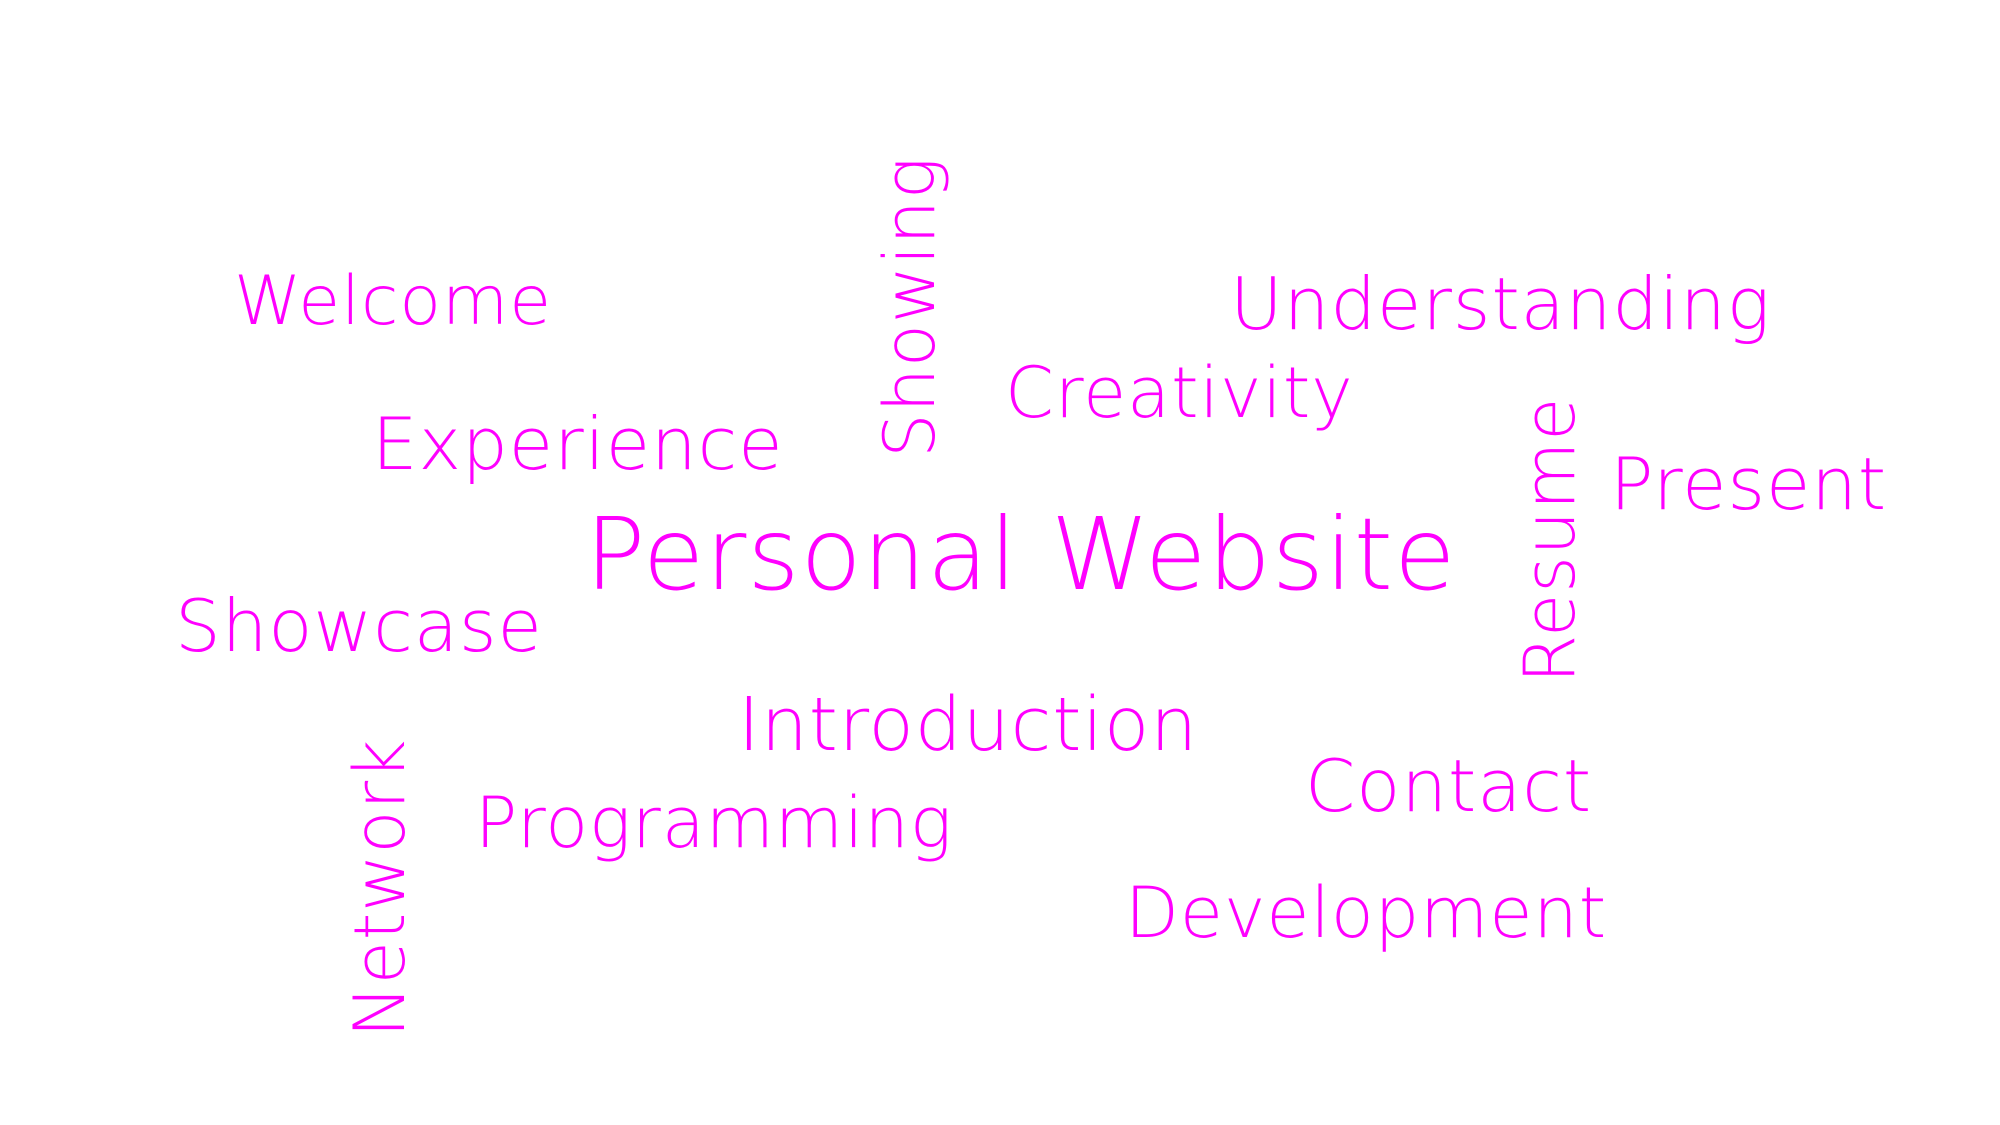 Image resolution: width=2000 pixels, height=1125 pixels. I want to click on word-development: Development, so click(1366, 913).